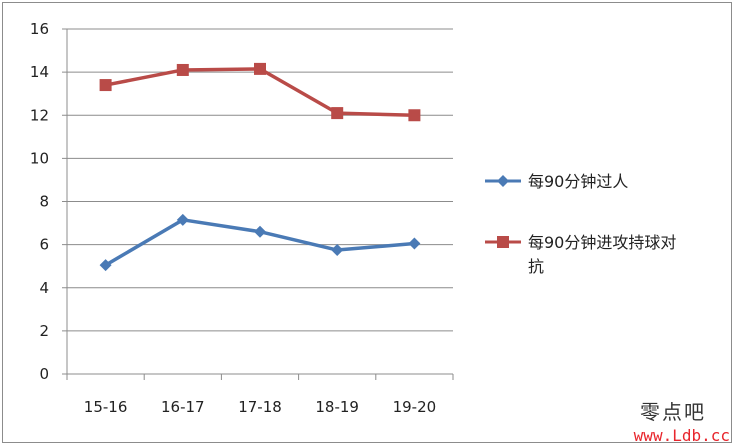 This screenshot has width=736, height=447. I want to click on y-tick-label: 4, so click(44, 288).